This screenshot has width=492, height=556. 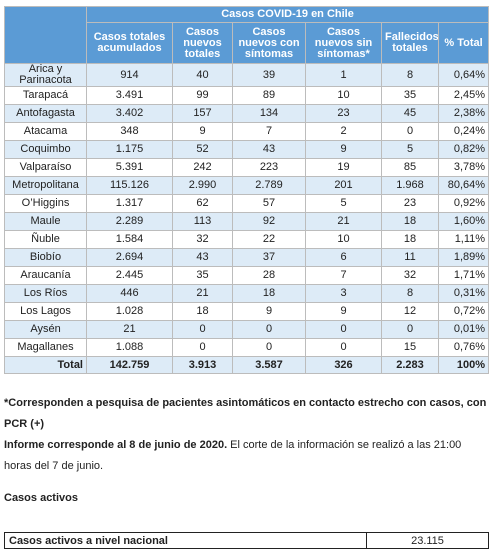 I want to click on region-name-cell: Los Lagos, so click(x=45, y=311).